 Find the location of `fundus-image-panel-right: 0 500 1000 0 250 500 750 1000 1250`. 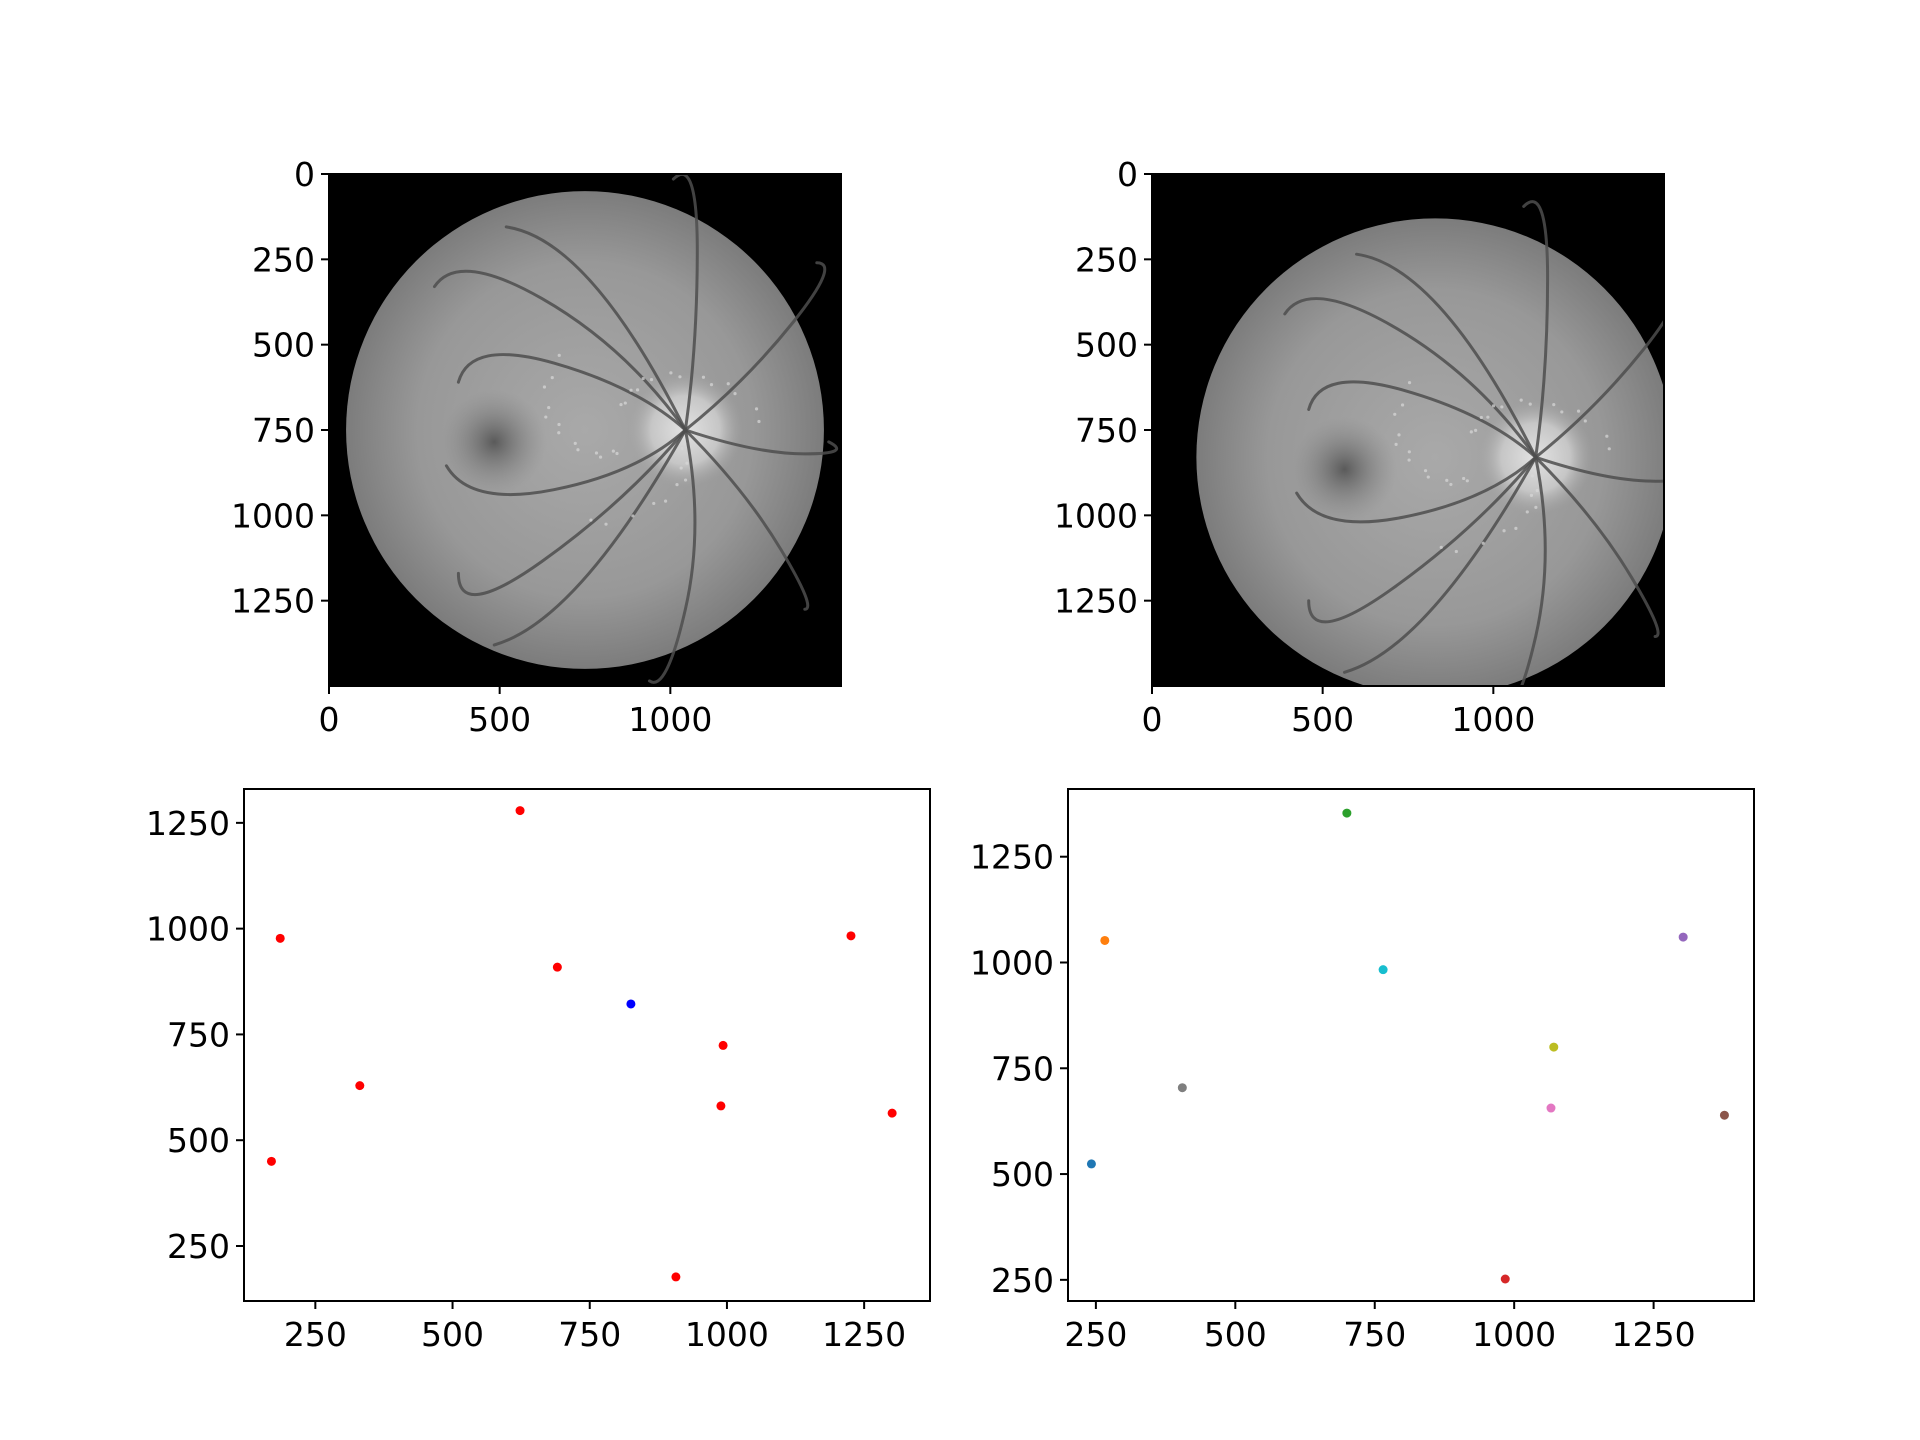

fundus-image-panel-right: 0 500 1000 0 250 500 750 1000 1250 is located at coordinates (1359, 447).